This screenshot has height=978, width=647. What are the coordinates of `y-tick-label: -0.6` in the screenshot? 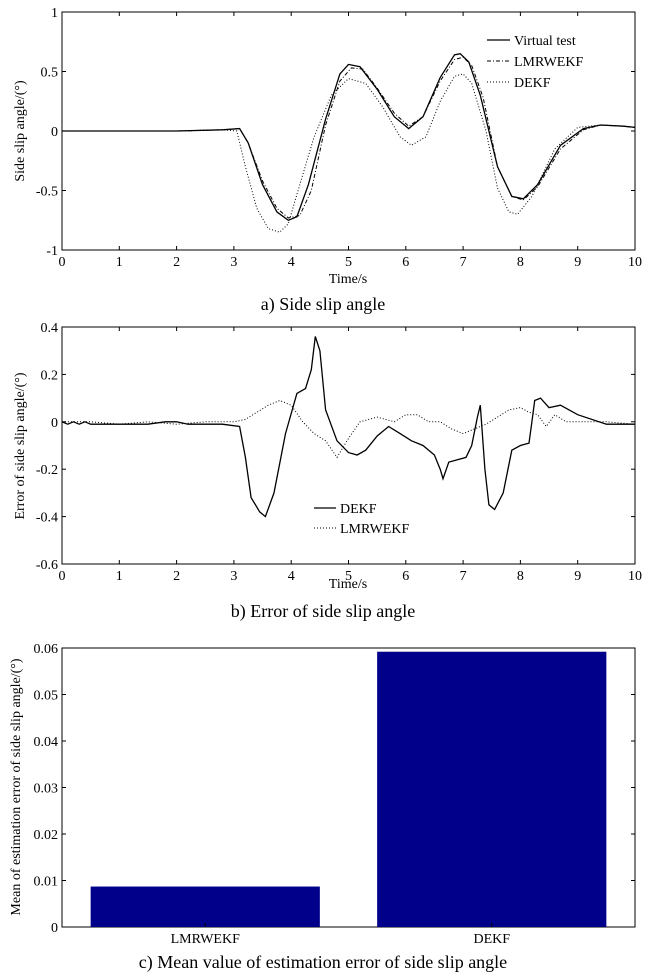 It's located at (47, 565).